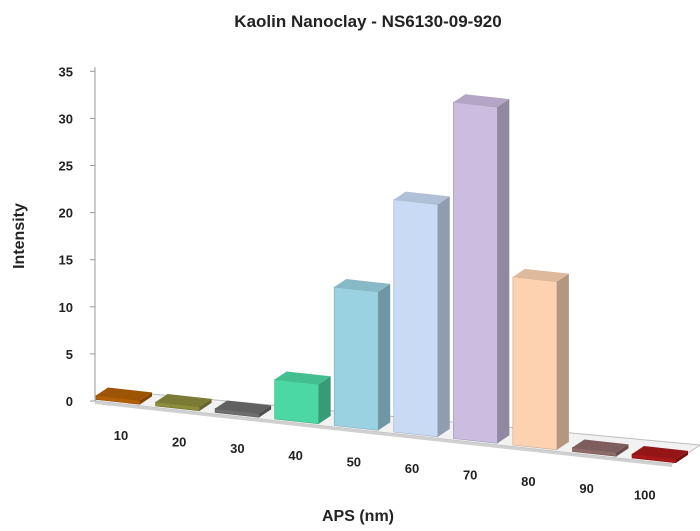  Describe the element at coordinates (66, 307) in the screenshot. I see `y-tick-label: 10` at that location.